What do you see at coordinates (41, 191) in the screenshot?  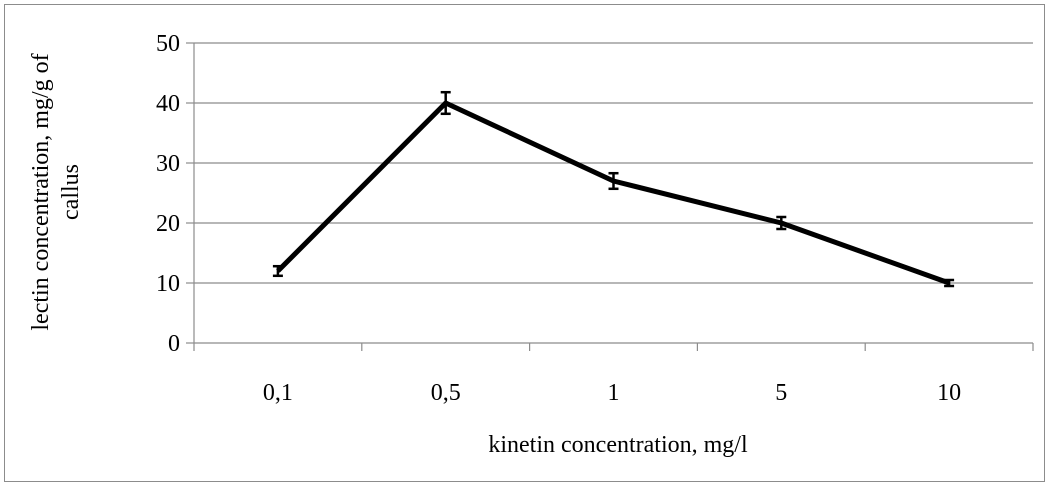 I see `y-axis-title-line-1: lectin concentration, mg/g of` at bounding box center [41, 191].